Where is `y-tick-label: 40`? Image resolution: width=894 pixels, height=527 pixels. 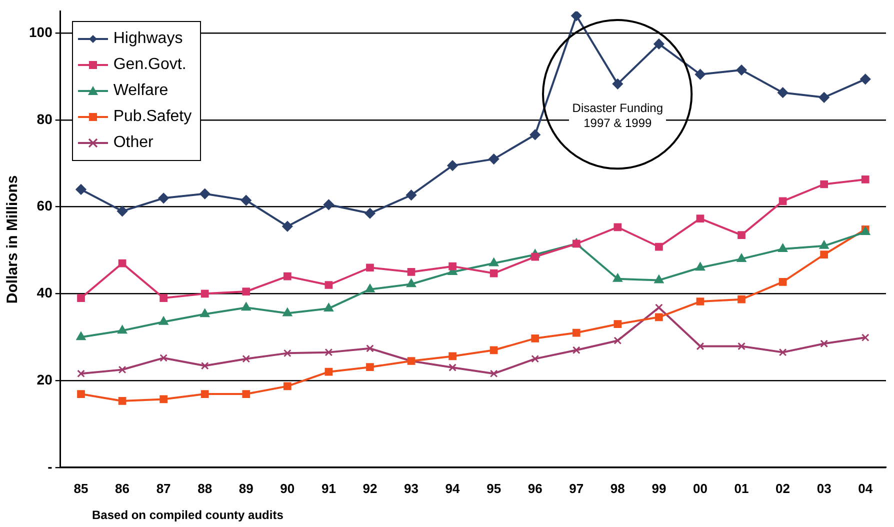 y-tick-label: 40 is located at coordinates (44, 292).